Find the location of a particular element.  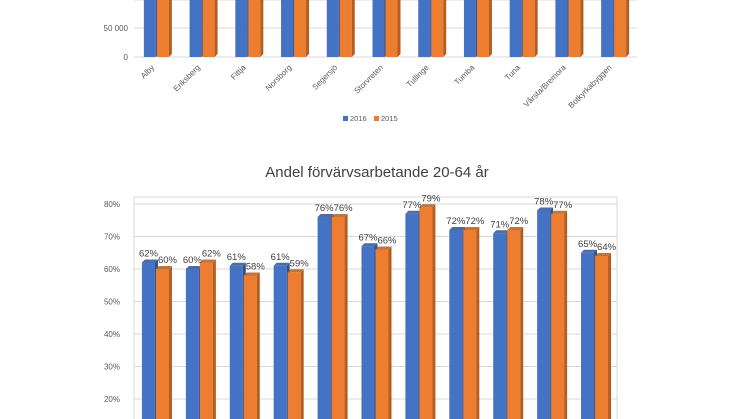

data-label-2015: 64% is located at coordinates (607, 247).